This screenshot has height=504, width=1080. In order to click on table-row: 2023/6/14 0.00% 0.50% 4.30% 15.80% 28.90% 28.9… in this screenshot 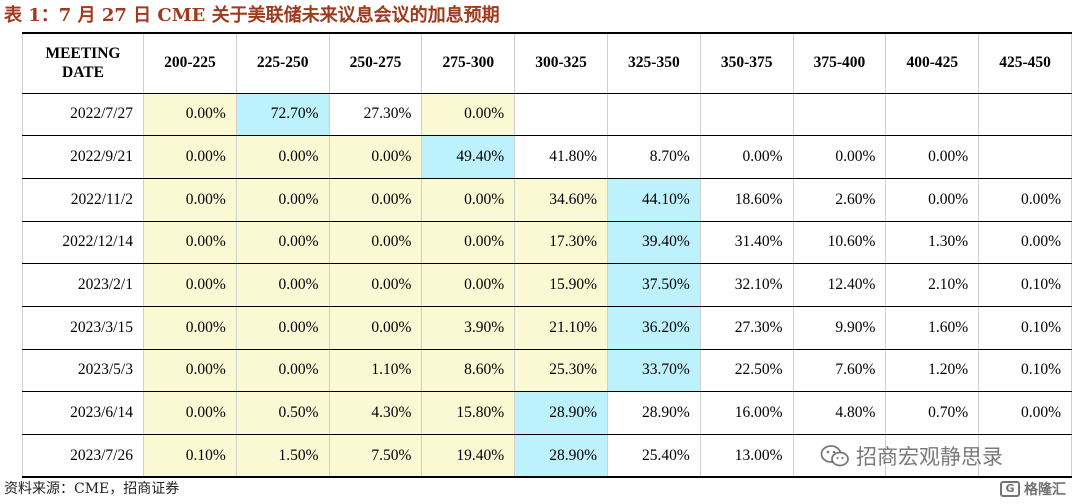, I will do `click(547, 413)`.